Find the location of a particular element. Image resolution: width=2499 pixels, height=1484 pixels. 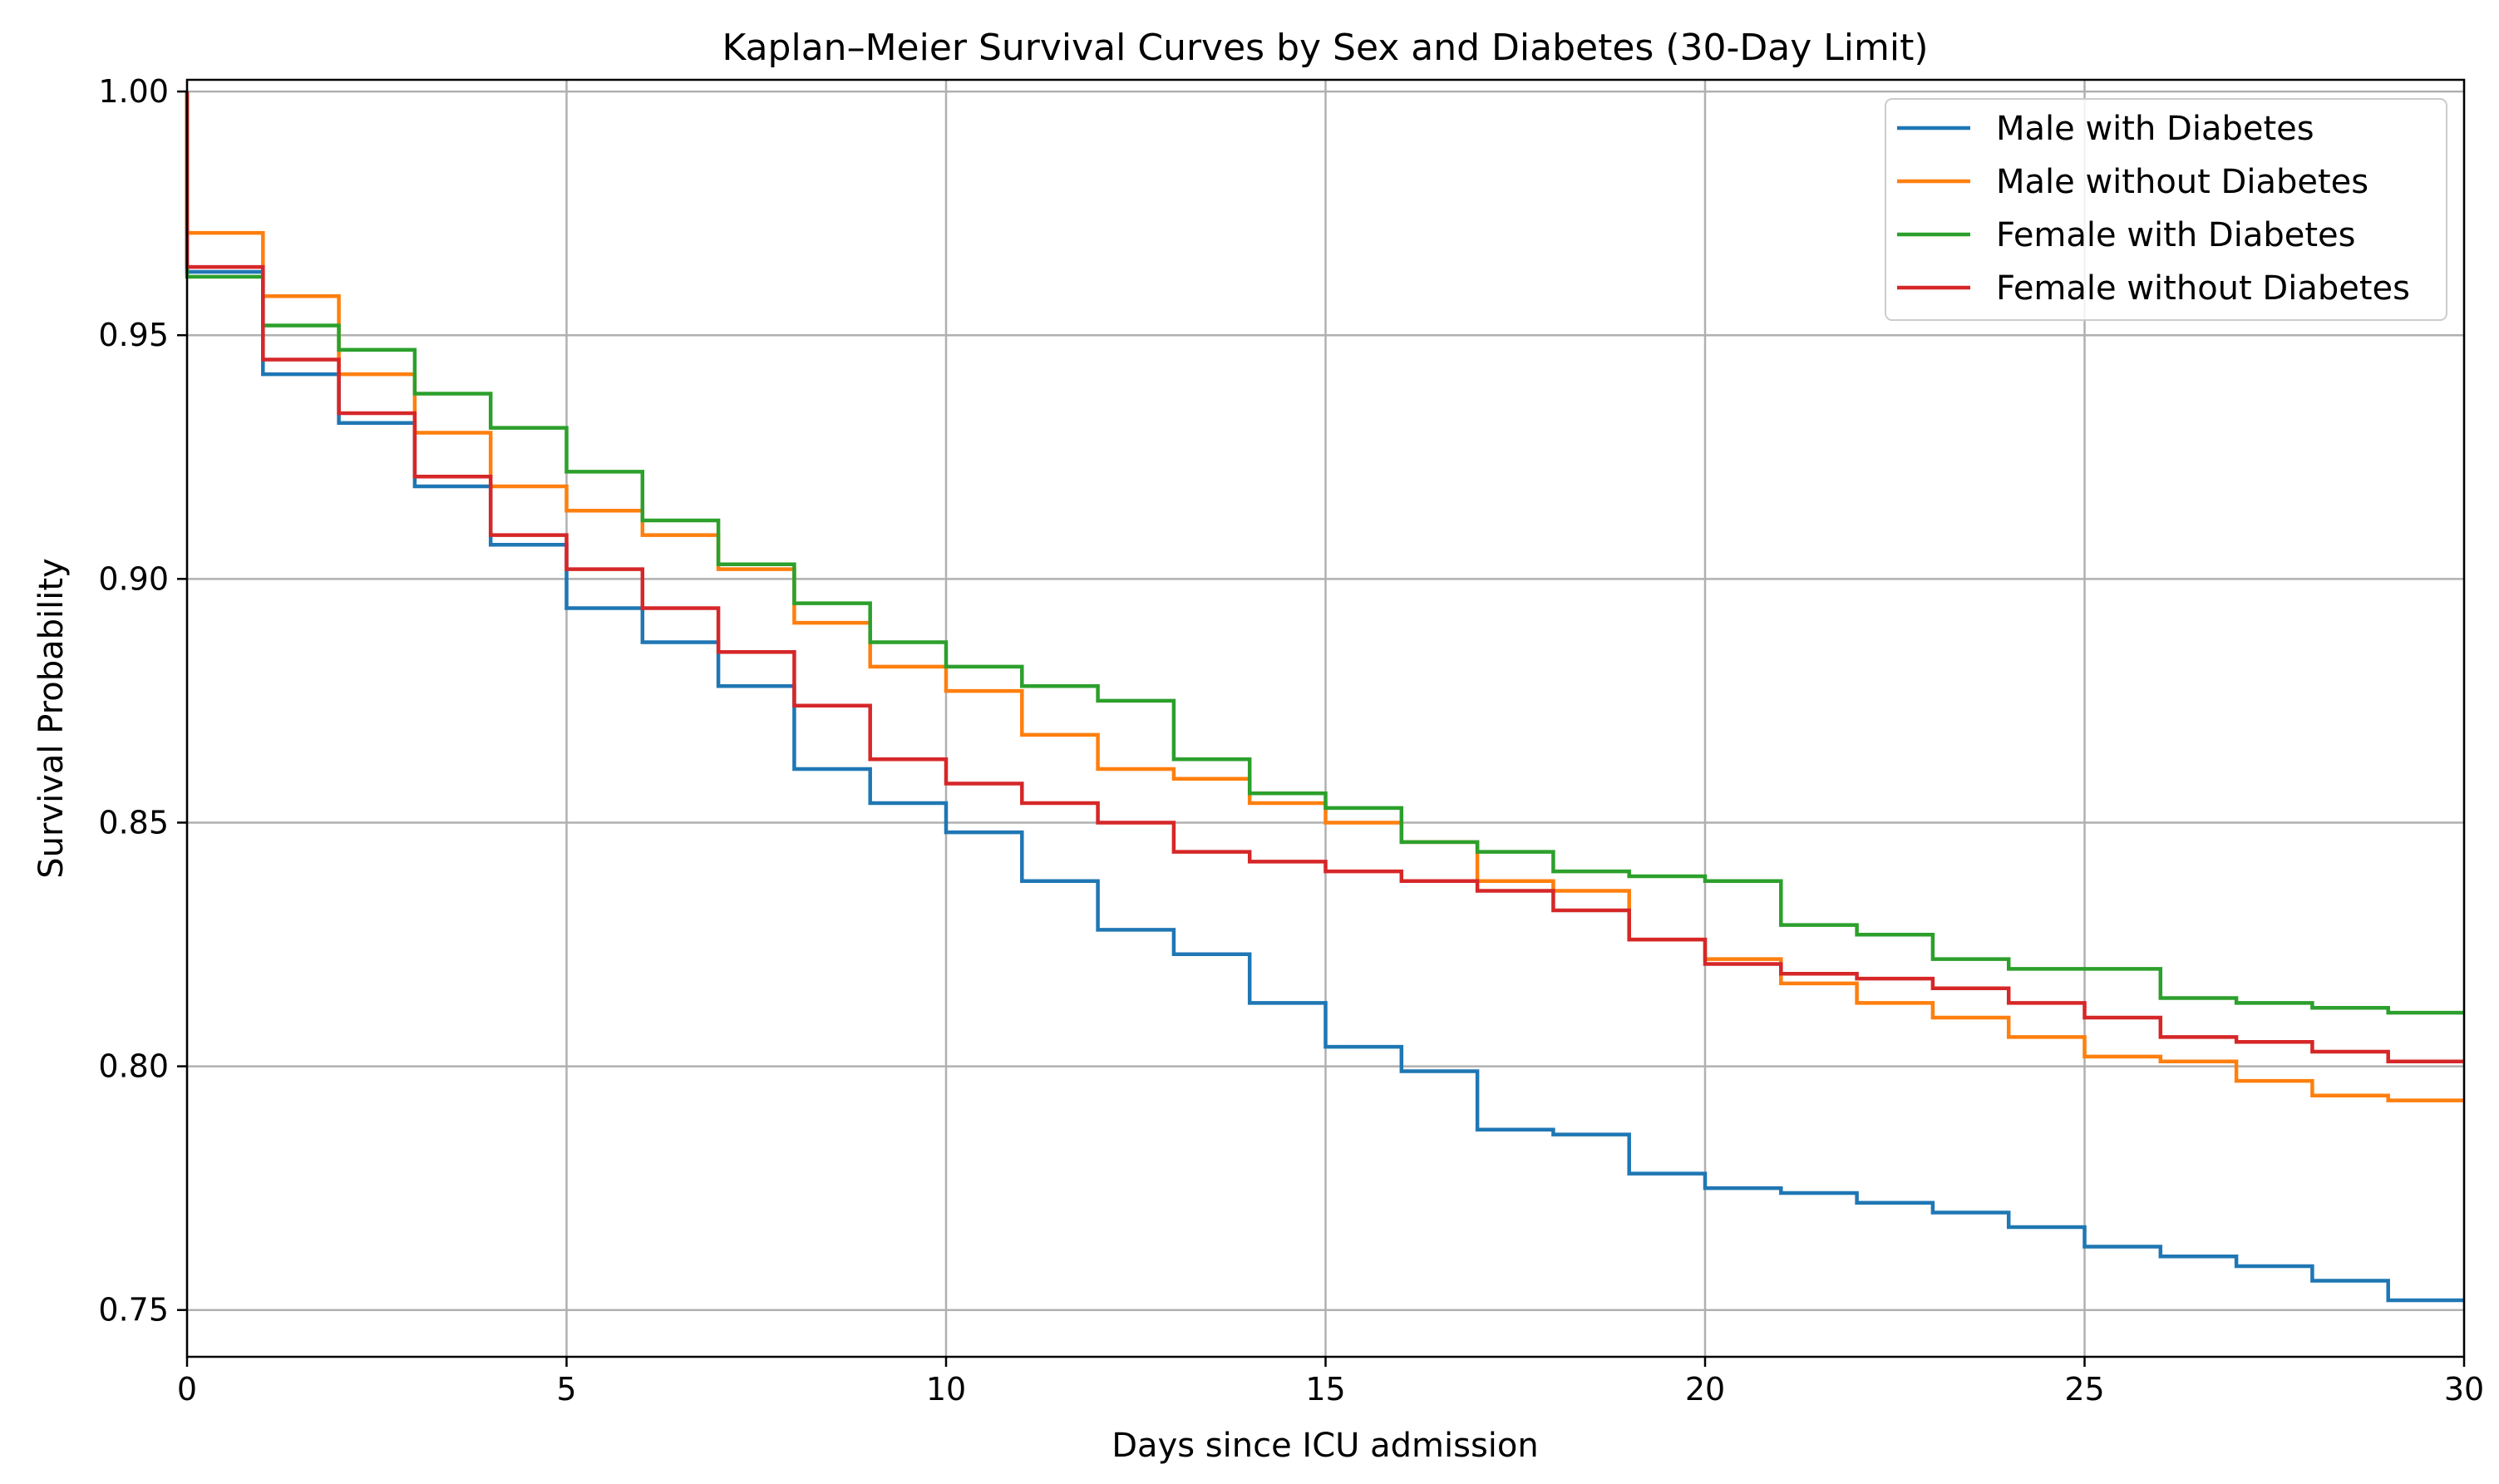

legend-label: Female without Diabetes is located at coordinates (2203, 288).